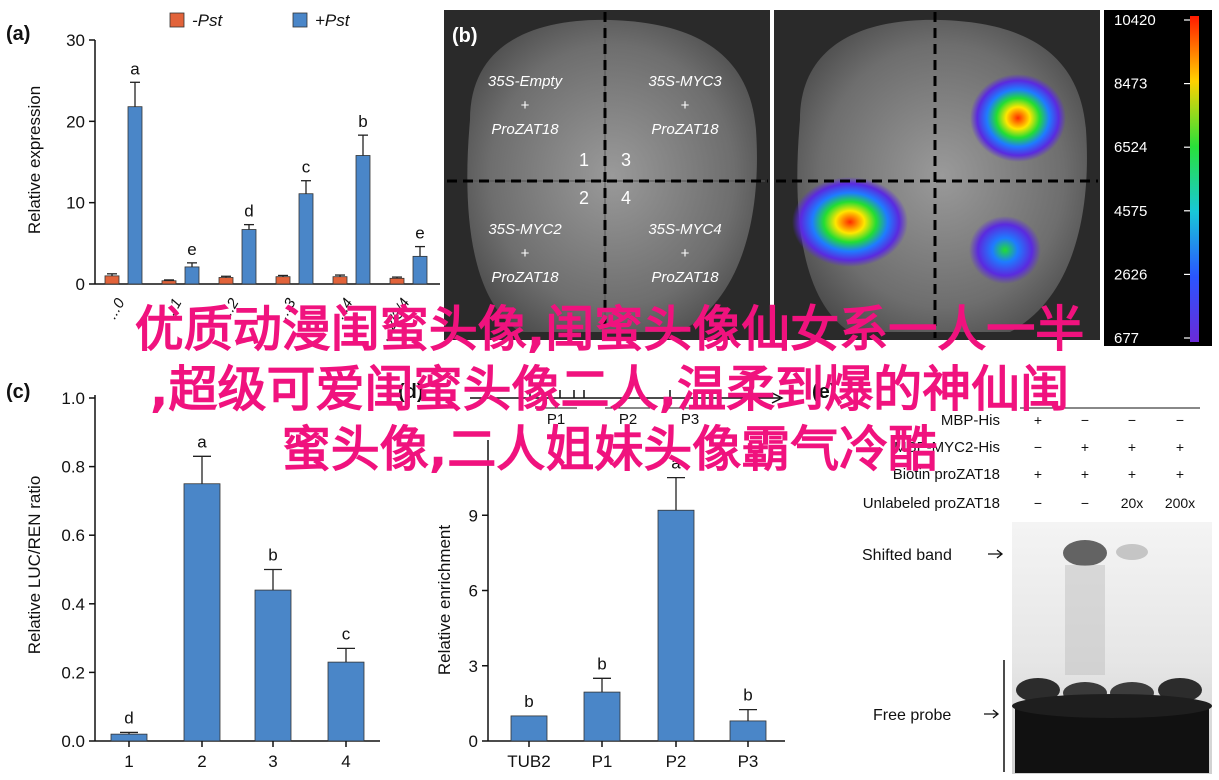  Describe the element at coordinates (306, 167) in the screenshot. I see `panel-a-sig-letter: c` at that location.